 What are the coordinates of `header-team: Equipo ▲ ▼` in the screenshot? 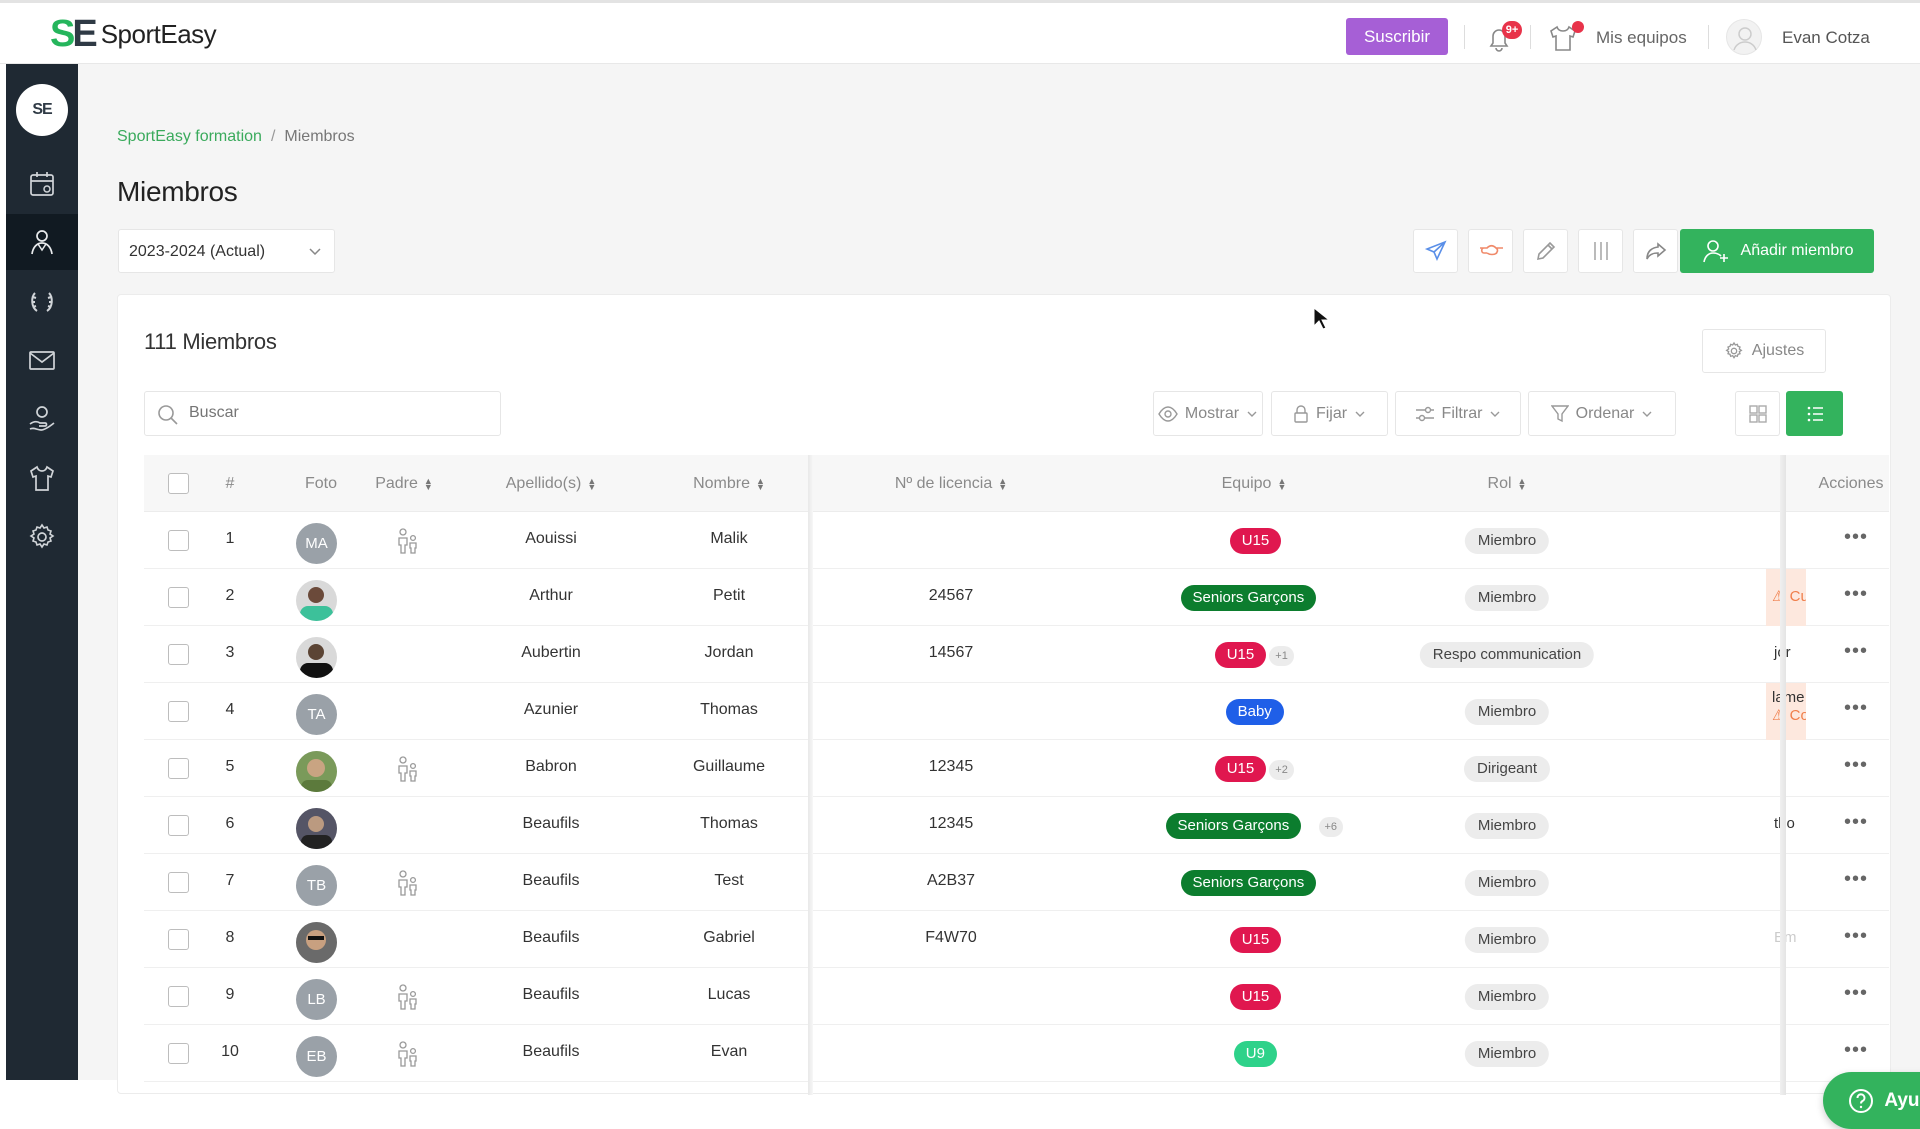 It's located at (1254, 483).